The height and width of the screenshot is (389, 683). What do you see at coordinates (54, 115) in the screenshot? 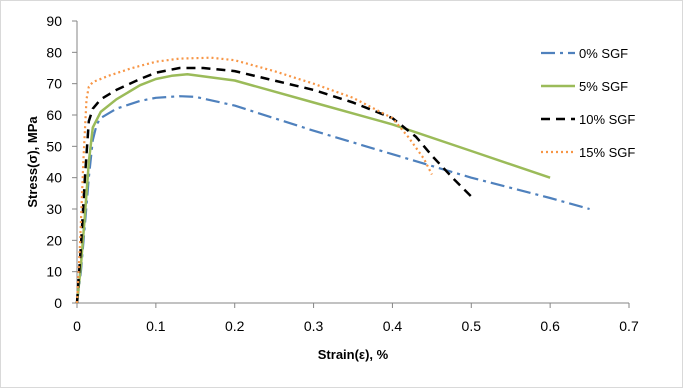
I see `y-tick-label: 60` at bounding box center [54, 115].